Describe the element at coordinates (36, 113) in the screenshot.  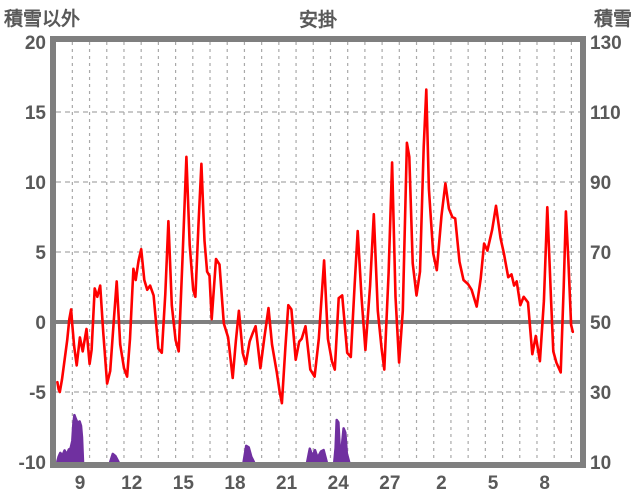
I see `y-left-tick-label: 15` at that location.